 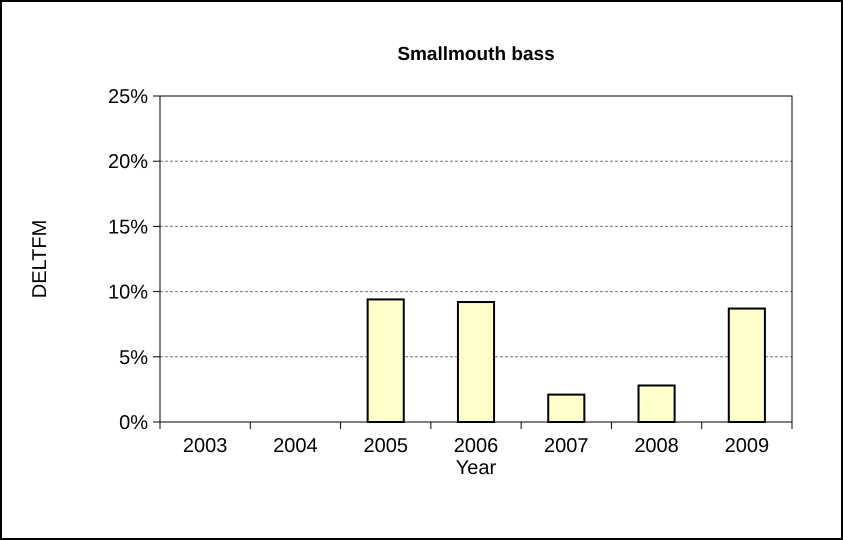 I want to click on chart-title: Smallmouth bass, so click(x=476, y=54).